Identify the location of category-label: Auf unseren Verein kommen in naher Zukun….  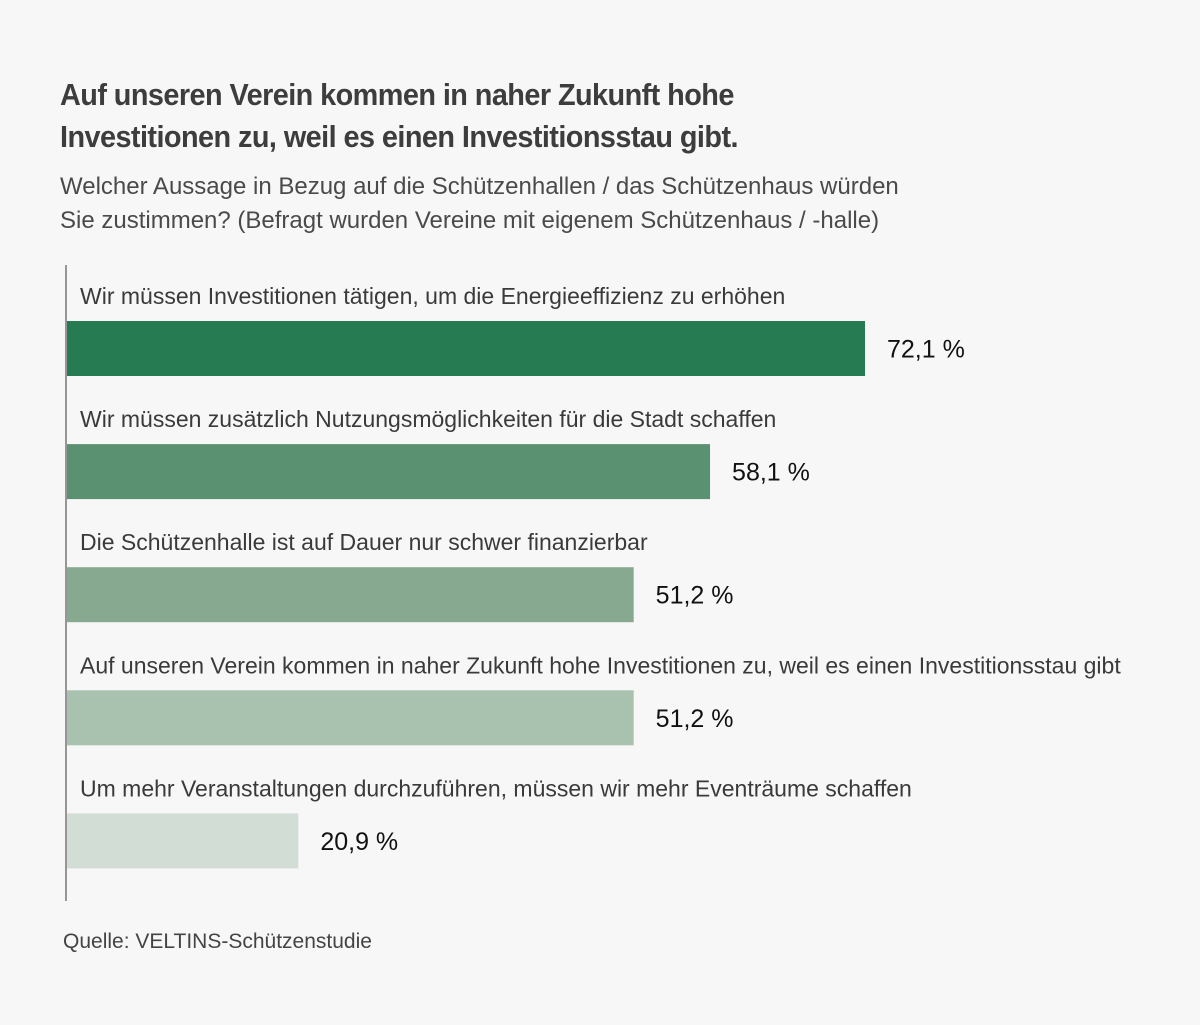
(600, 665).